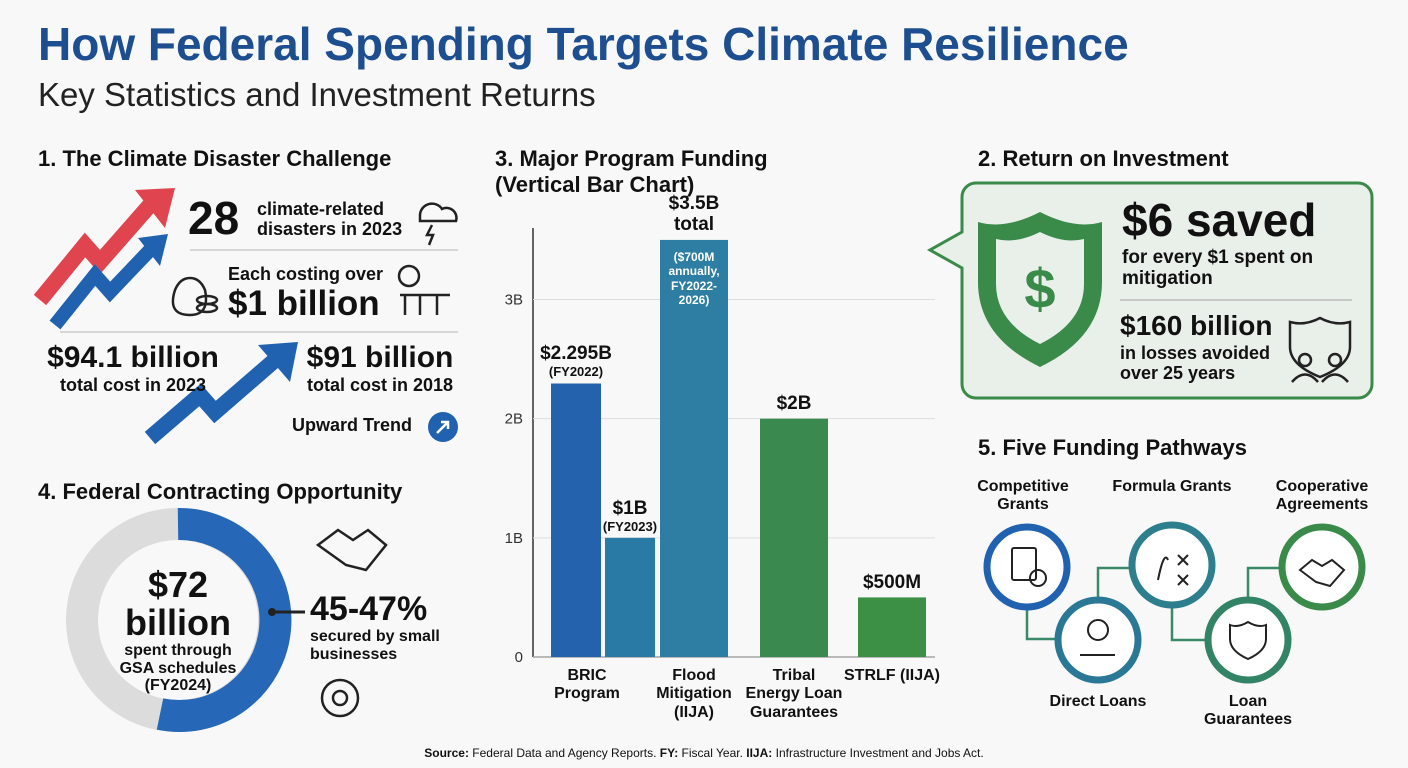 Image resolution: width=1408 pixels, height=768 pixels. I want to click on stat-text: climate-related disasters in 2023, so click(330, 219).